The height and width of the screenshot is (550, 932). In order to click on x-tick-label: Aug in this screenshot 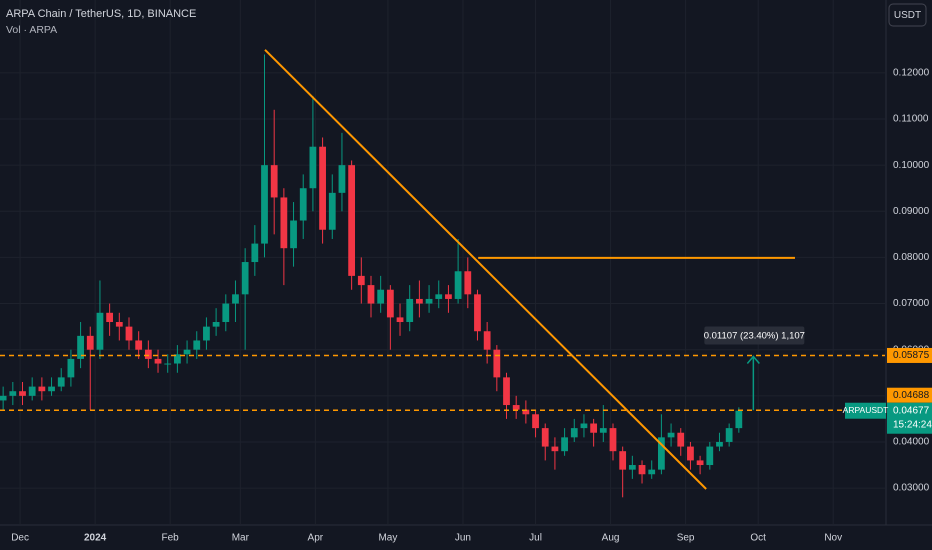, I will do `click(611, 538)`.